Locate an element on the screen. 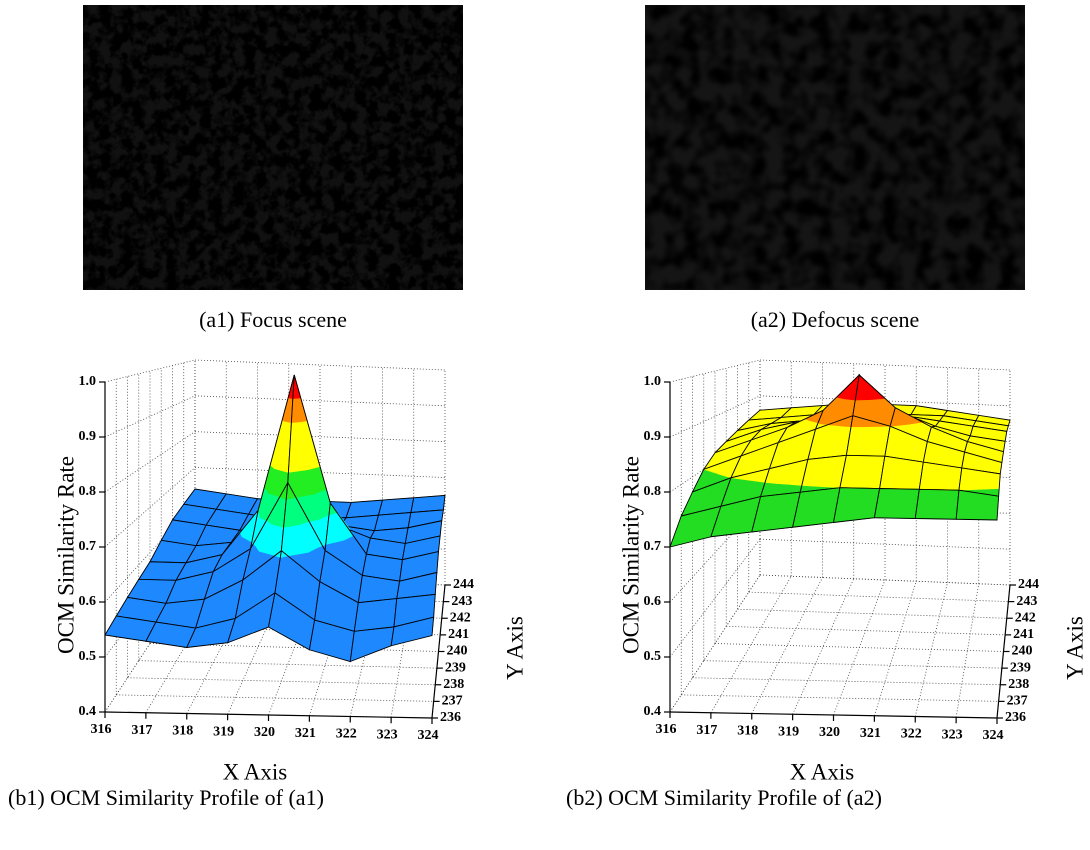 The height and width of the screenshot is (850, 1090). image-a2 is located at coordinates (835, 147).